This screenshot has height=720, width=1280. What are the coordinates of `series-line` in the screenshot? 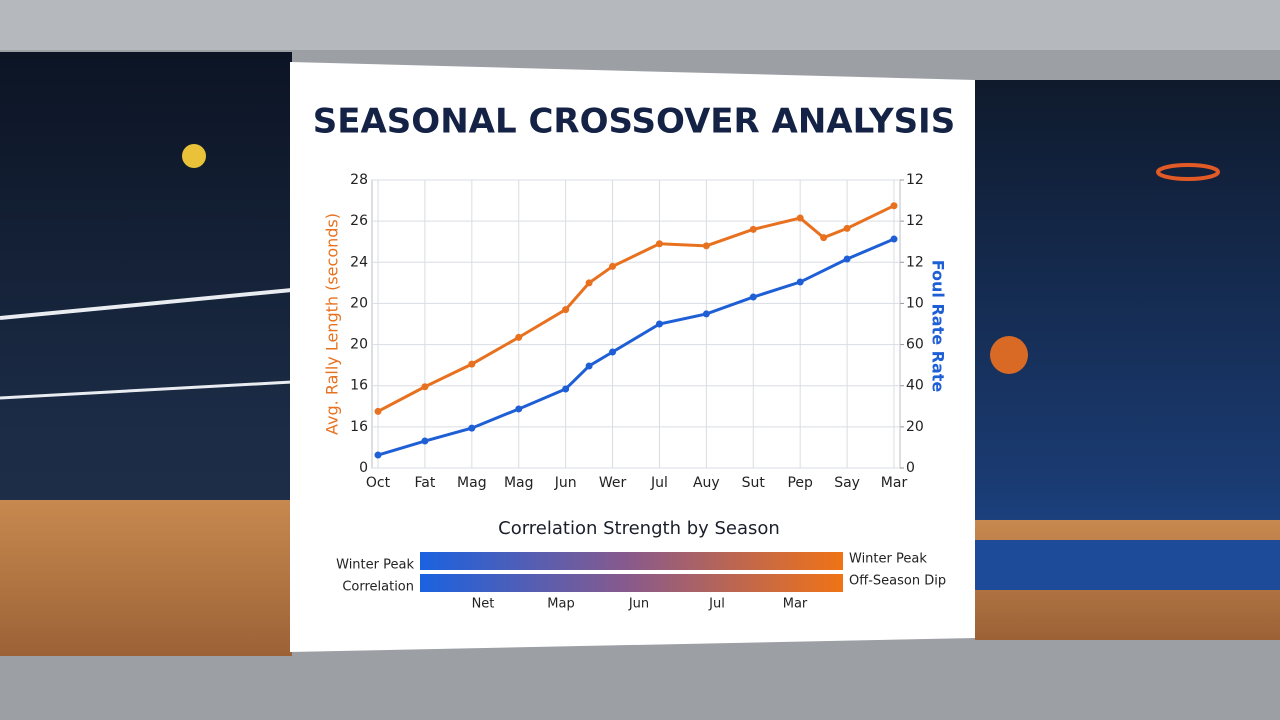 It's located at (636, 308).